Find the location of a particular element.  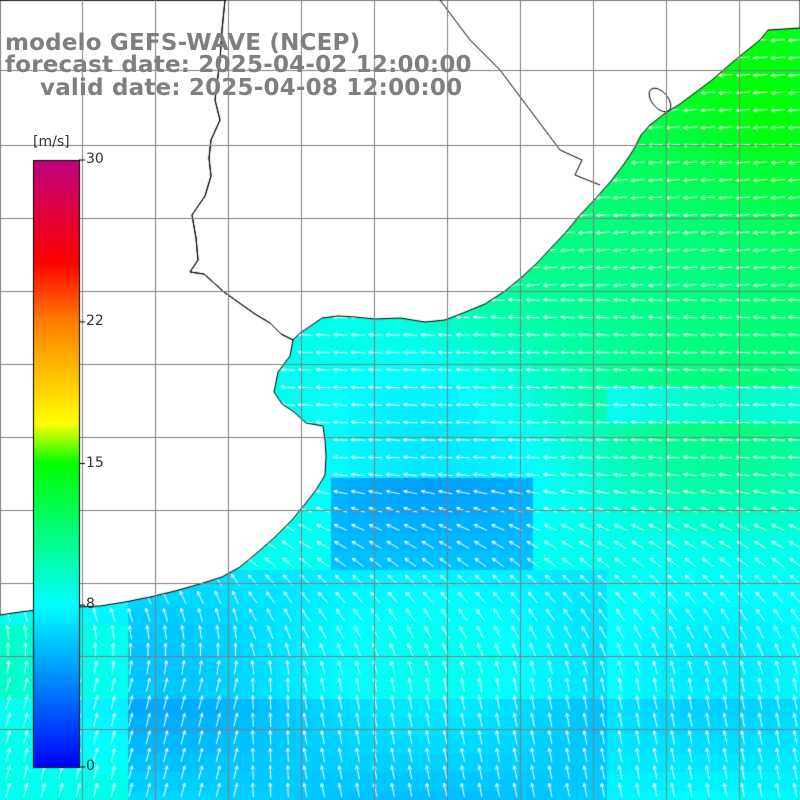

valid-date: valid date: 2025-04-08 12:00:00 is located at coordinates (251, 88).